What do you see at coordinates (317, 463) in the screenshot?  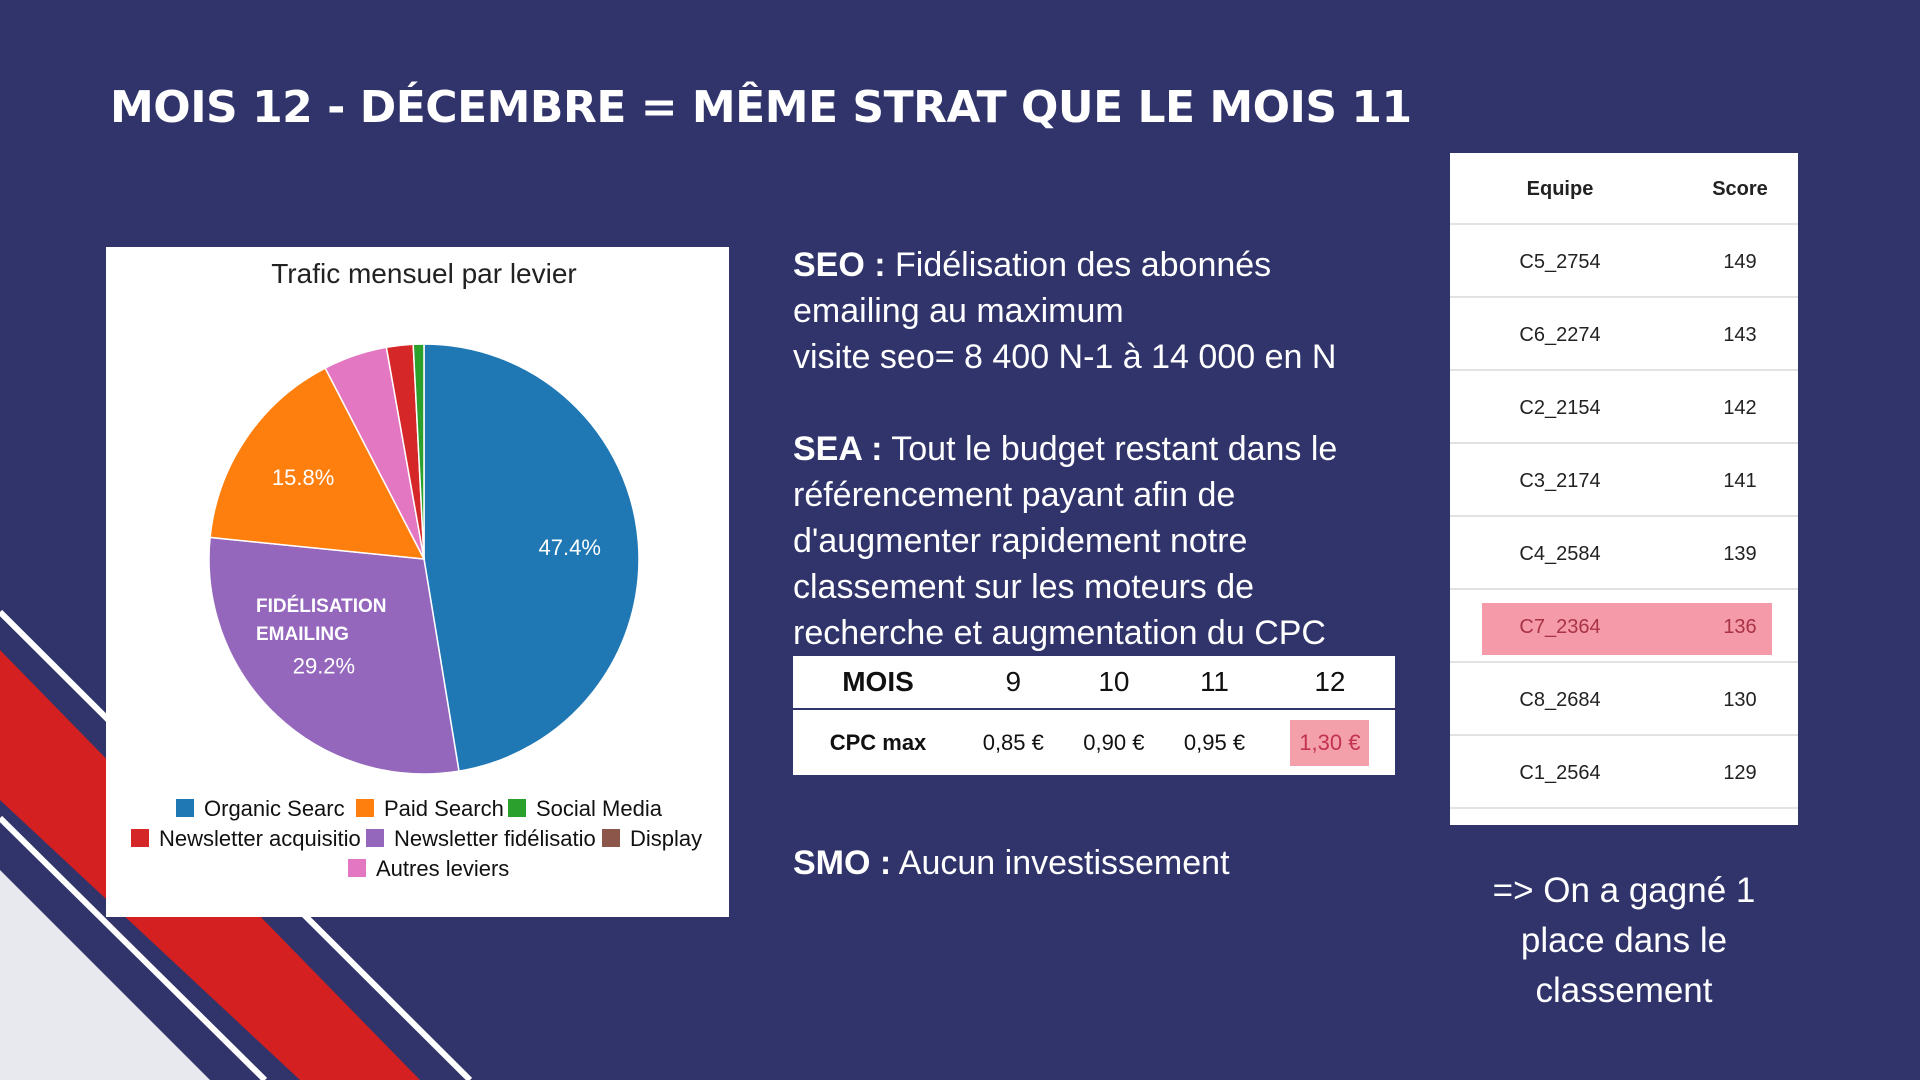 I see `pie-slice-paid-search` at bounding box center [317, 463].